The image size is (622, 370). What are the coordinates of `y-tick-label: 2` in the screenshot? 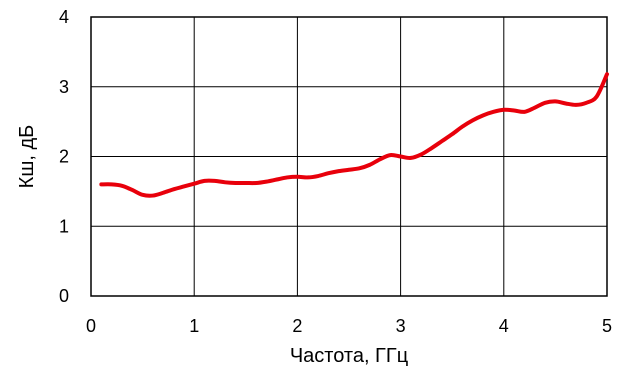 It's located at (64, 157).